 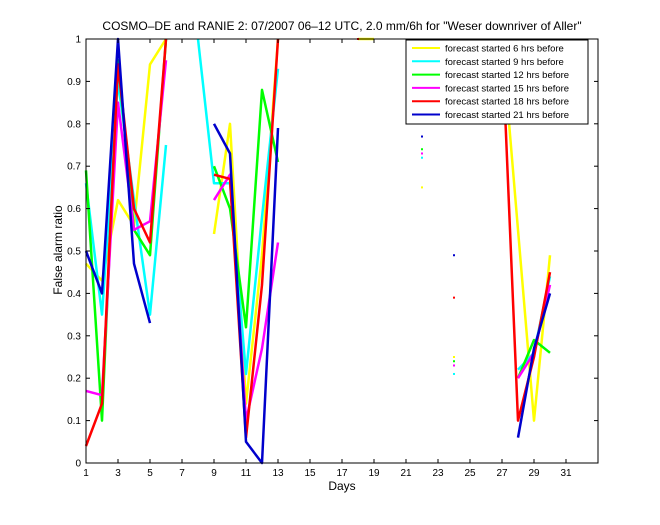 I want to click on x-tick-label: 9, so click(x=214, y=473).